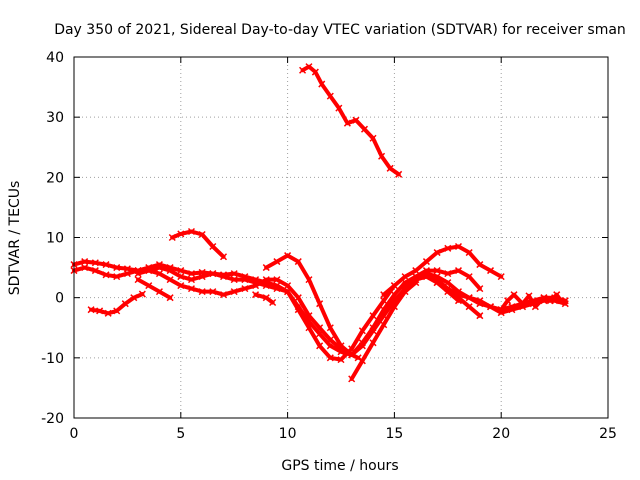 The image size is (640, 480). What do you see at coordinates (608, 434) in the screenshot?
I see `x-tick-label: 25` at bounding box center [608, 434].